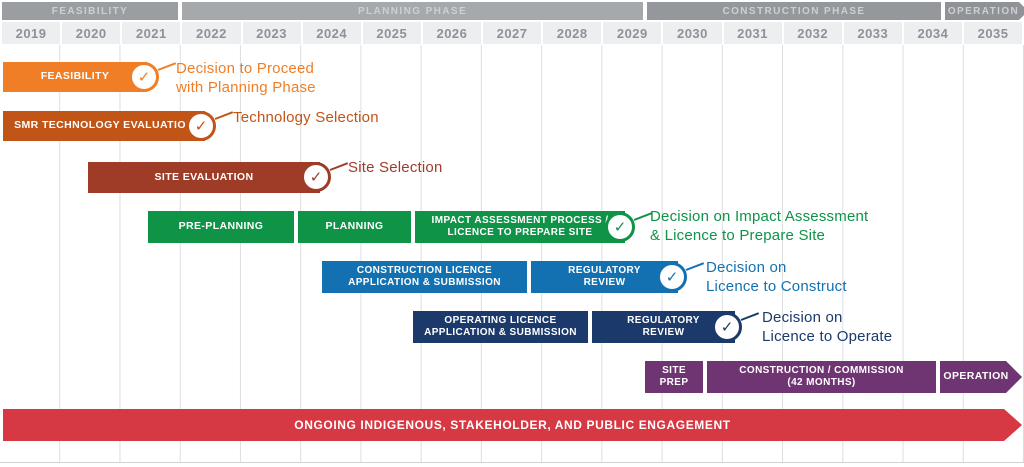  I want to click on bar-site-evaluation: SITE EVALUATION, so click(204, 177).